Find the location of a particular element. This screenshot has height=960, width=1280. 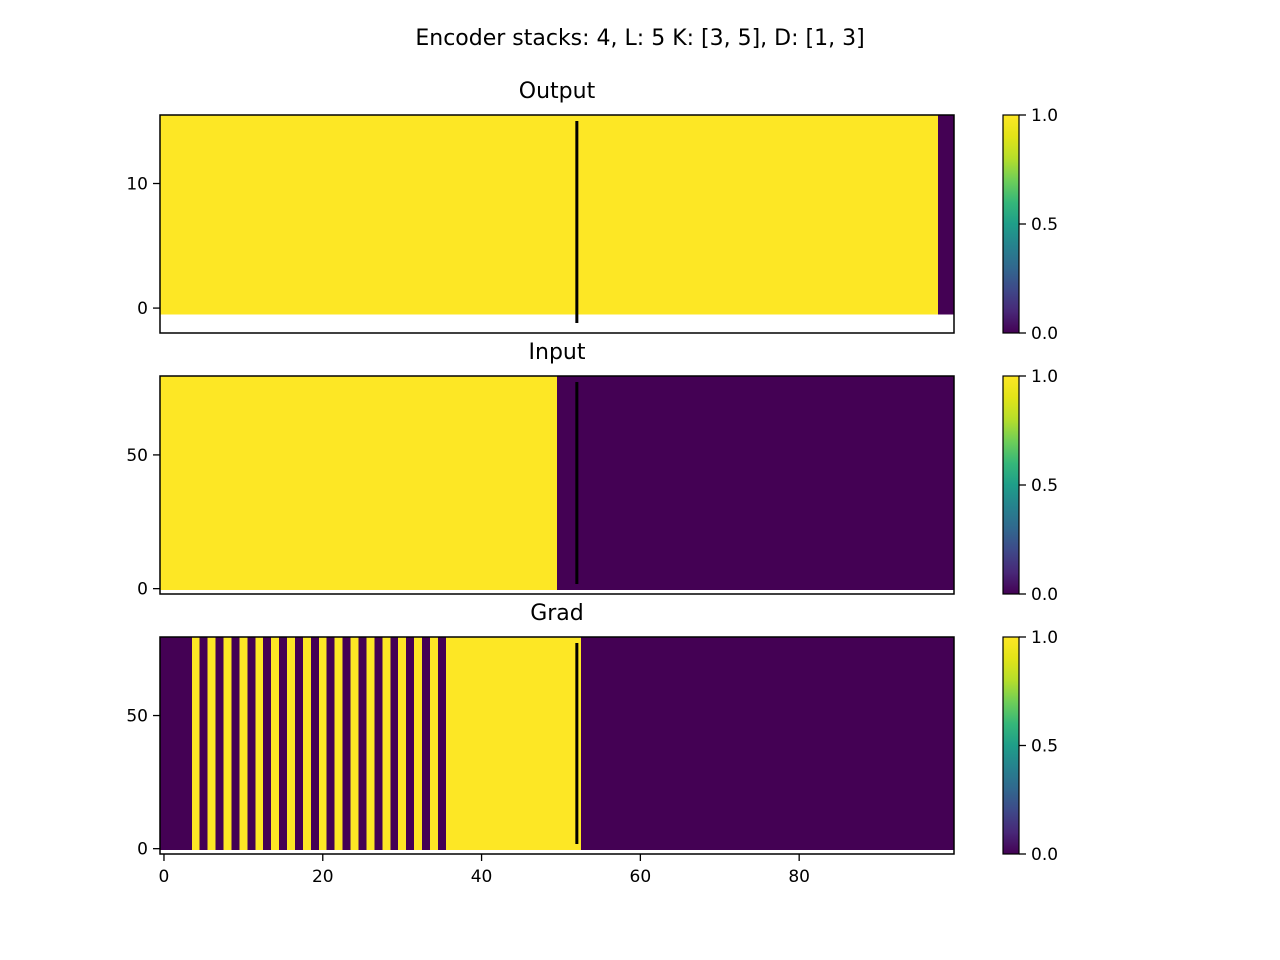

y-tick-label: 10 is located at coordinates (137, 185).